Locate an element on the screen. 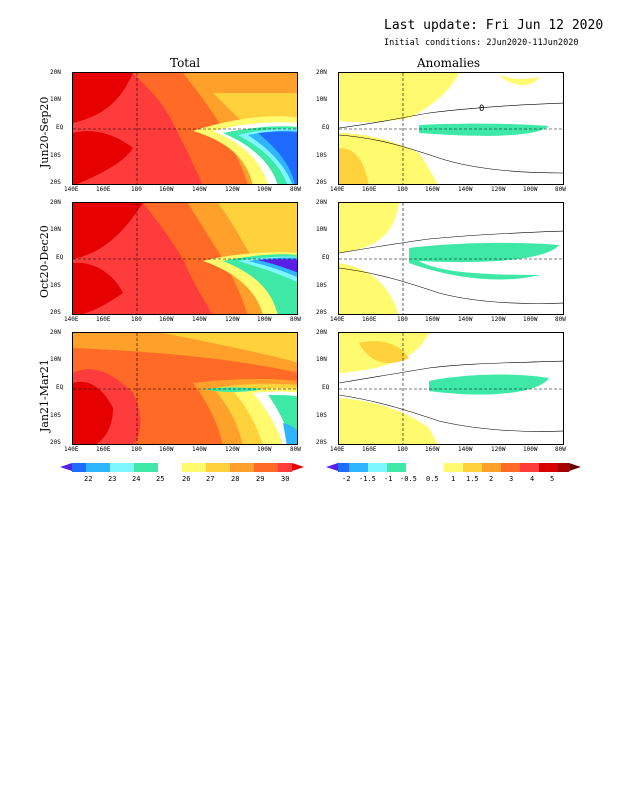 The height and width of the screenshot is (800, 618). colorbar-label: 27 is located at coordinates (210, 479).